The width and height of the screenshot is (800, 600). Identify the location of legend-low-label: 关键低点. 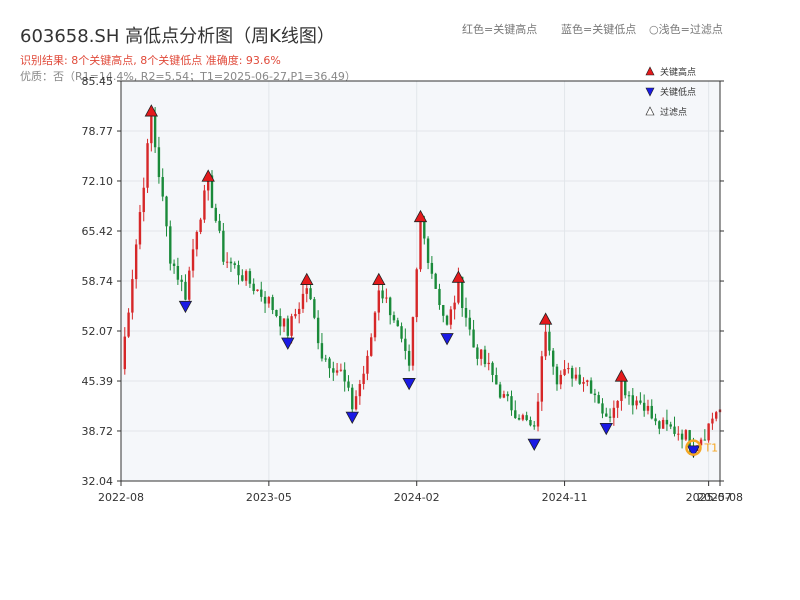
(678, 92).